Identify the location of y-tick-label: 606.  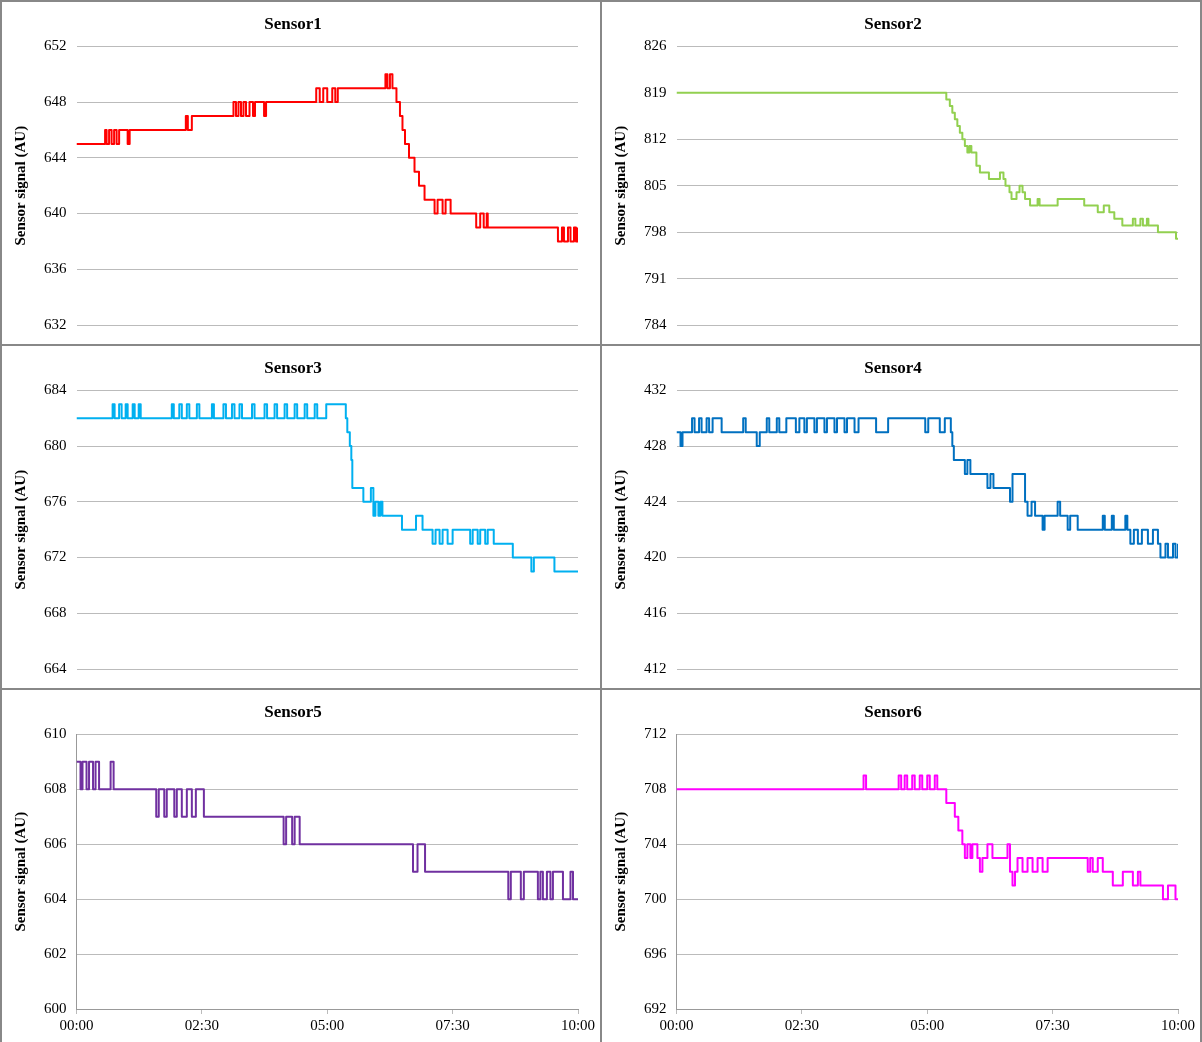
(55, 843).